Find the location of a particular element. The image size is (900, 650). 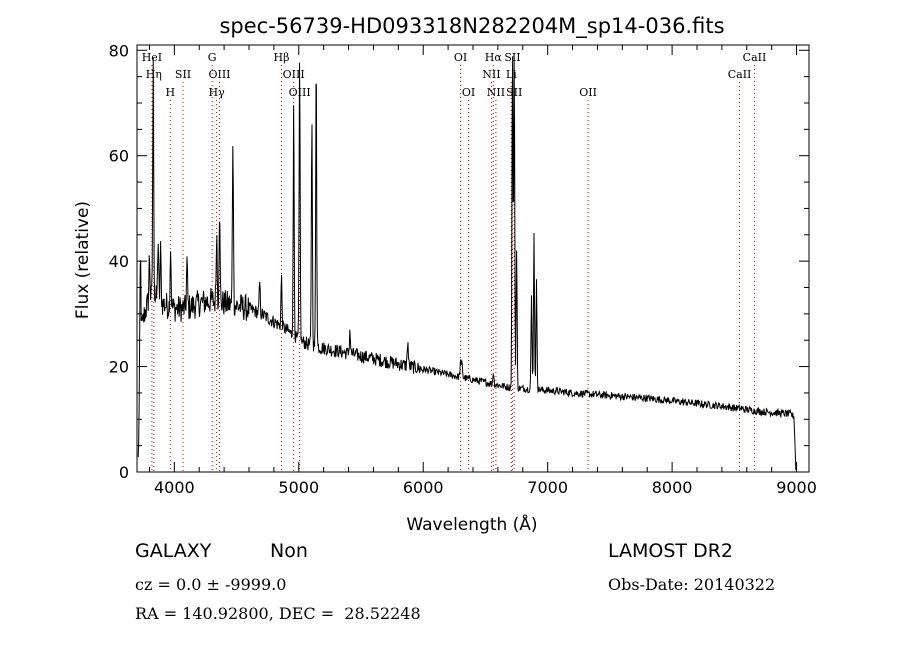

x-tick-label-9000: 9000 is located at coordinates (796, 487).